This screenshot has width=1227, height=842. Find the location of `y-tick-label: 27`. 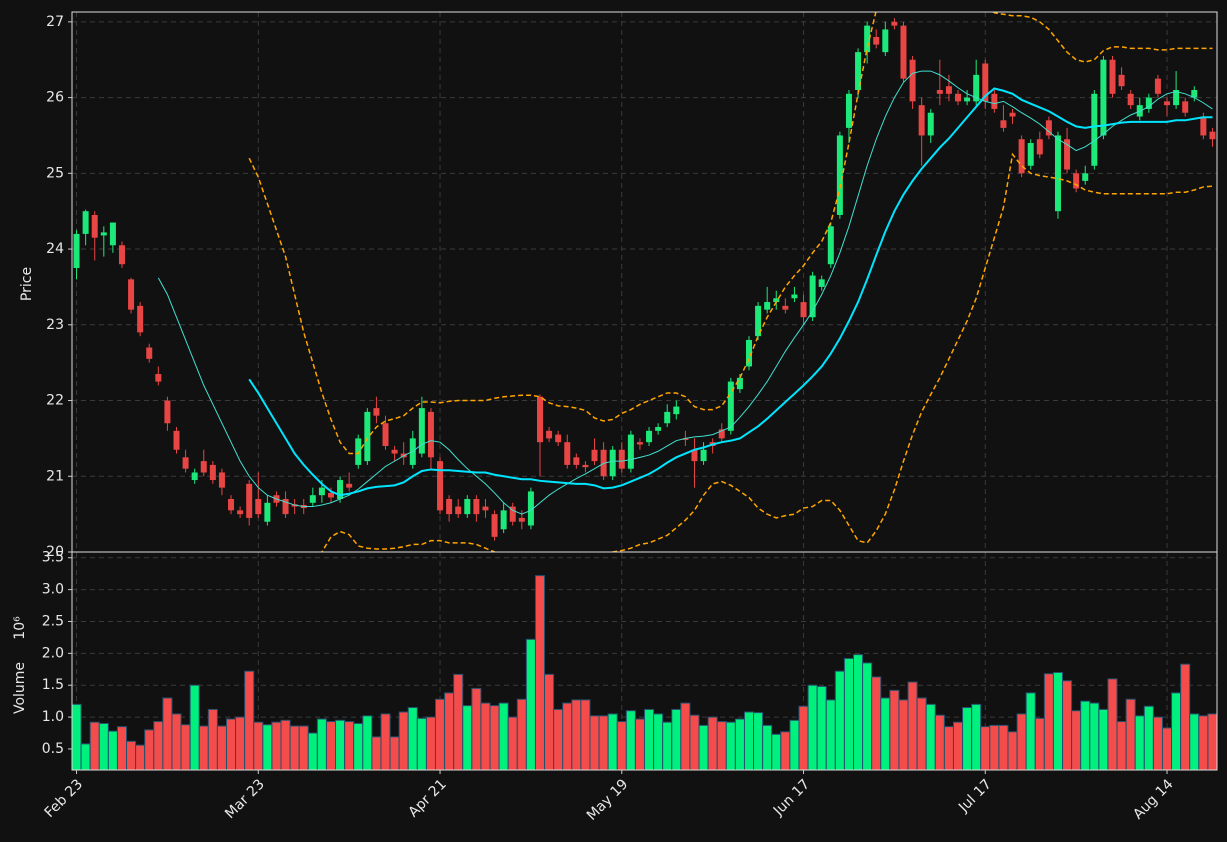

y-tick-label: 27 is located at coordinates (55, 22).